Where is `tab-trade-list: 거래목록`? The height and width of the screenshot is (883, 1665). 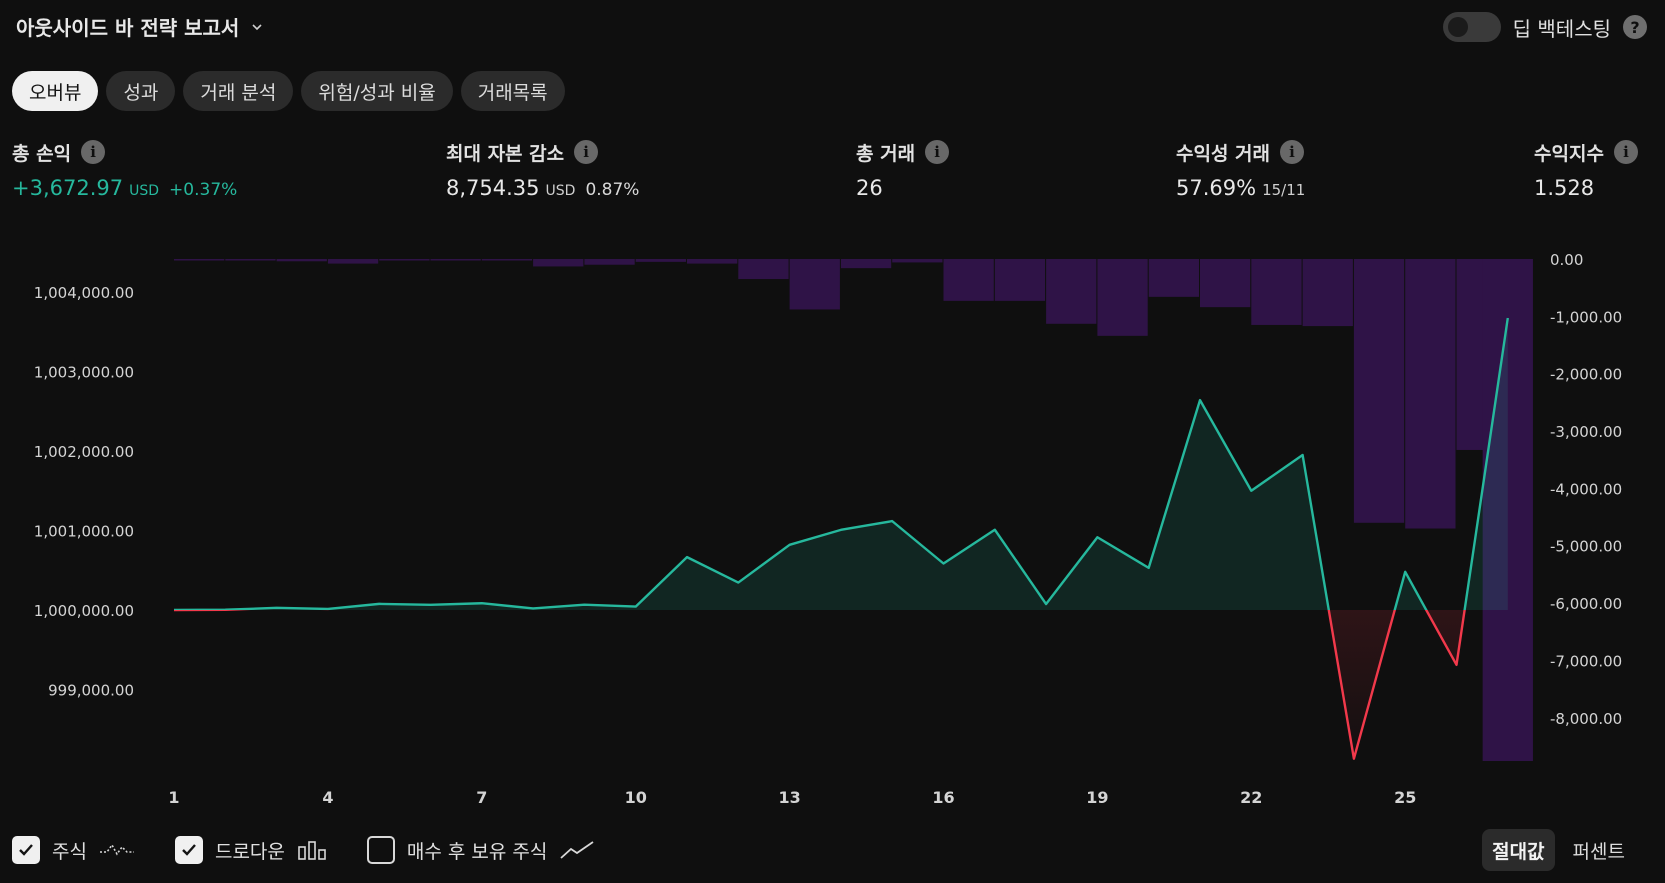 tab-trade-list: 거래목록 is located at coordinates (512, 91).